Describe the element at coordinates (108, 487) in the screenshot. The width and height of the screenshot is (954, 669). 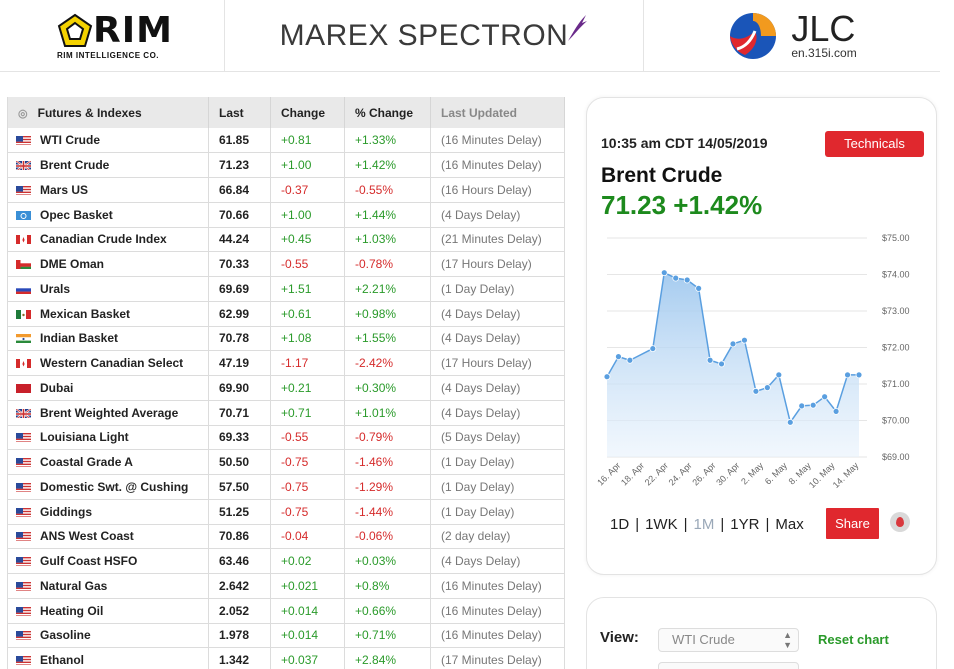
I see `row-name-cell: Domestic Swt. @ Cushing` at that location.